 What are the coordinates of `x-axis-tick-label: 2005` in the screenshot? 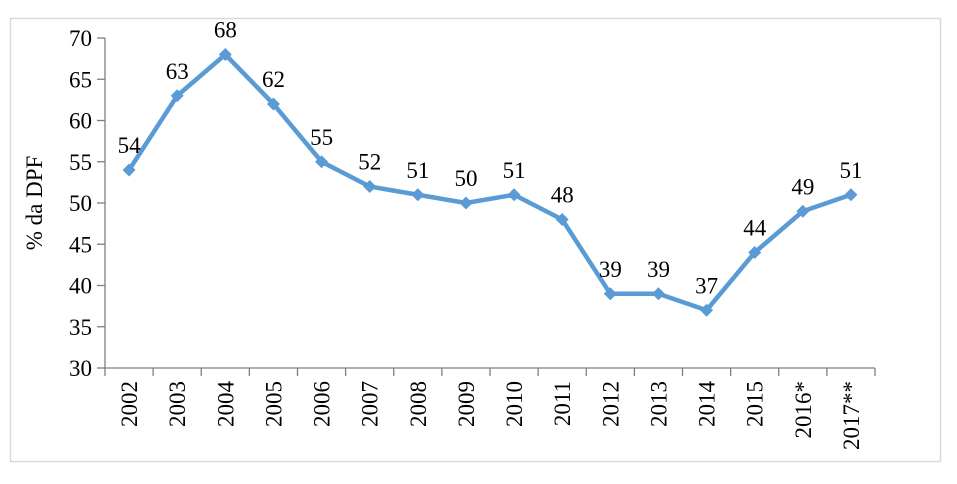 It's located at (273, 404).